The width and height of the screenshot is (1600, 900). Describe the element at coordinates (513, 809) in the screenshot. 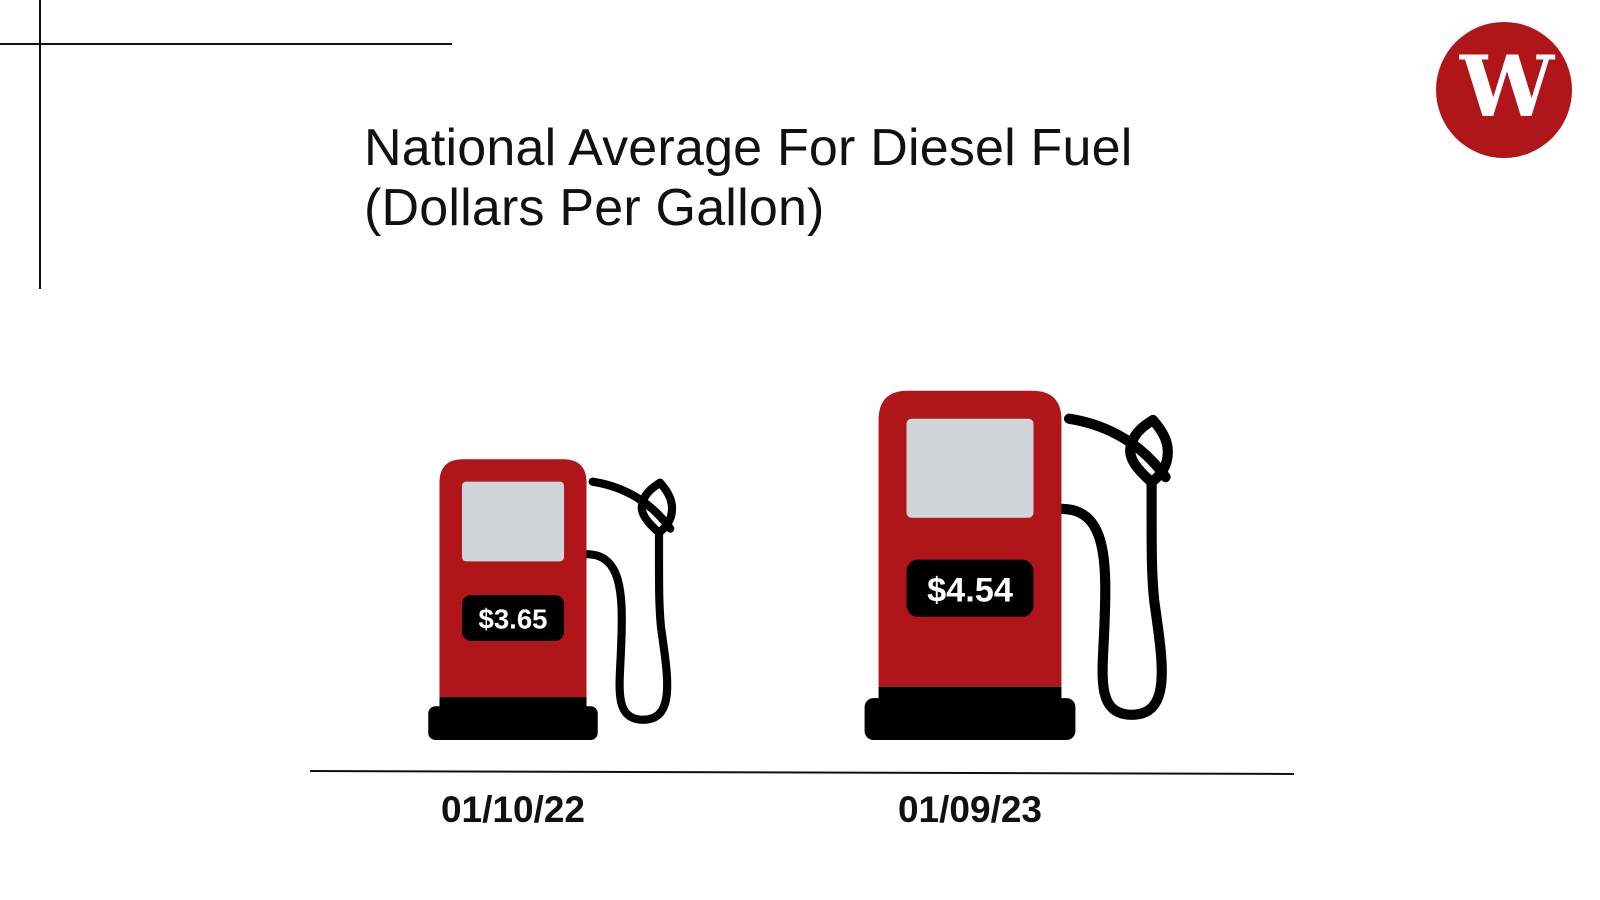

I see `category-label: 01/10/22` at that location.